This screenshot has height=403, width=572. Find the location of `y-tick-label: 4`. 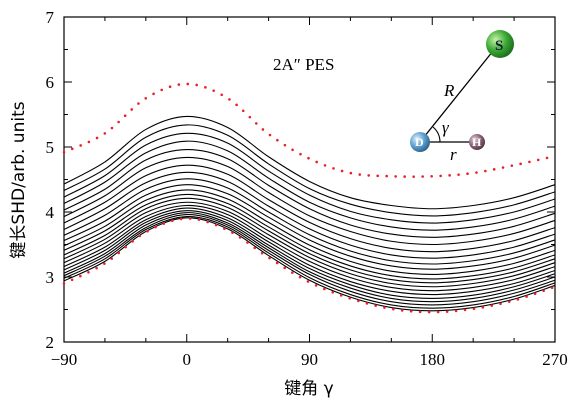

y-tick-label: 4 is located at coordinates (50, 212).